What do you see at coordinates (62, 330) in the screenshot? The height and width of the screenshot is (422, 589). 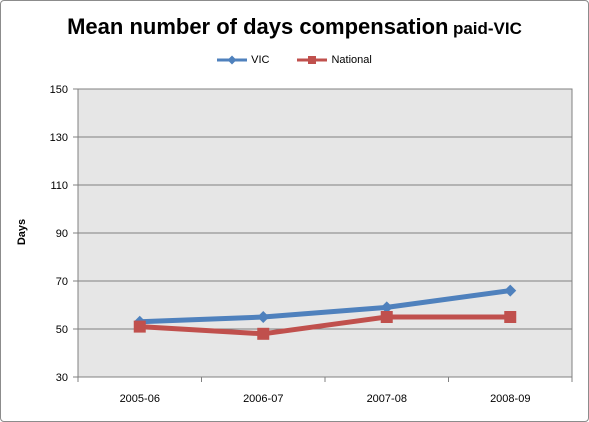 I see `y-tick-label: 50` at bounding box center [62, 330].